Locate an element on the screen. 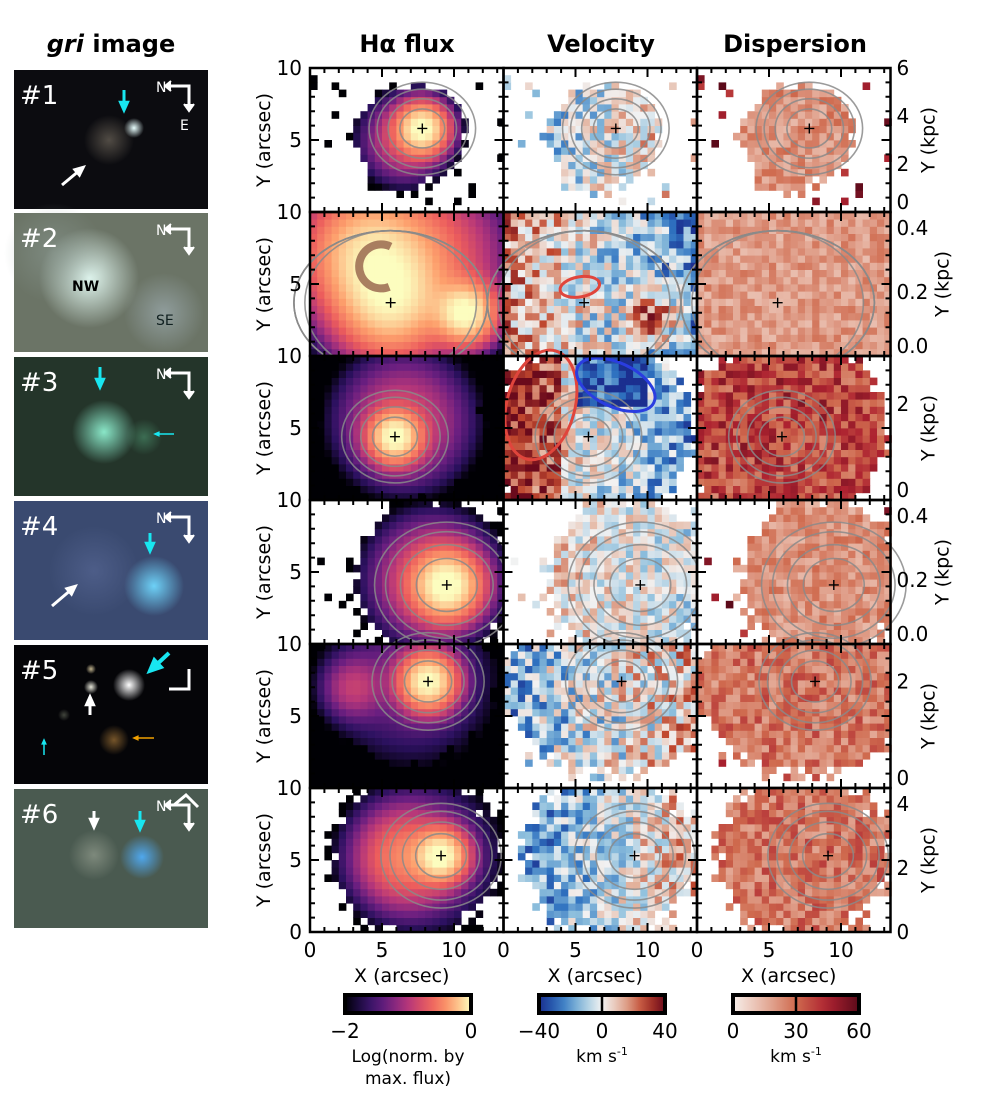  panel-row2-dispersion is located at coordinates (786, 293).